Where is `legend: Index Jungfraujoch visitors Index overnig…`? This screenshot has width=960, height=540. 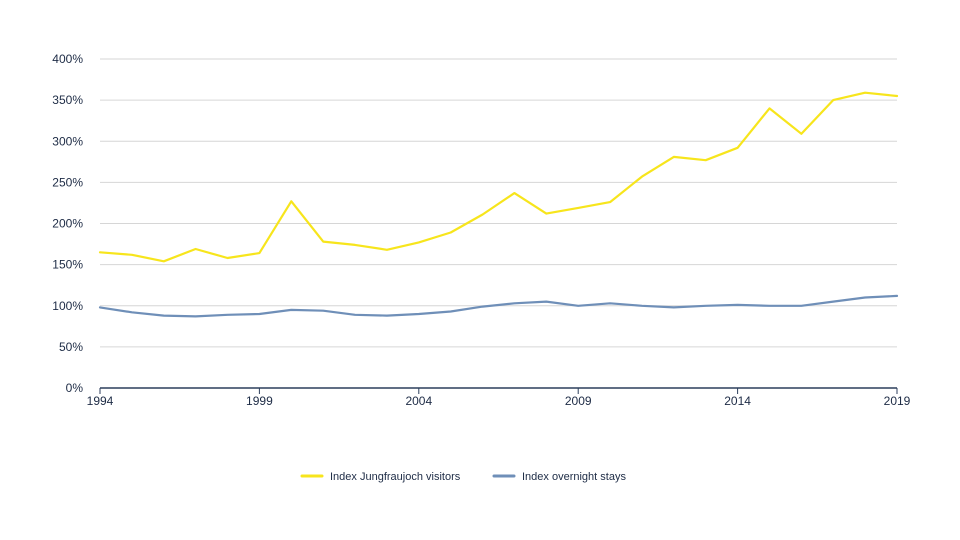
legend: Index Jungfraujoch visitors Index overnig… is located at coordinates (463, 477).